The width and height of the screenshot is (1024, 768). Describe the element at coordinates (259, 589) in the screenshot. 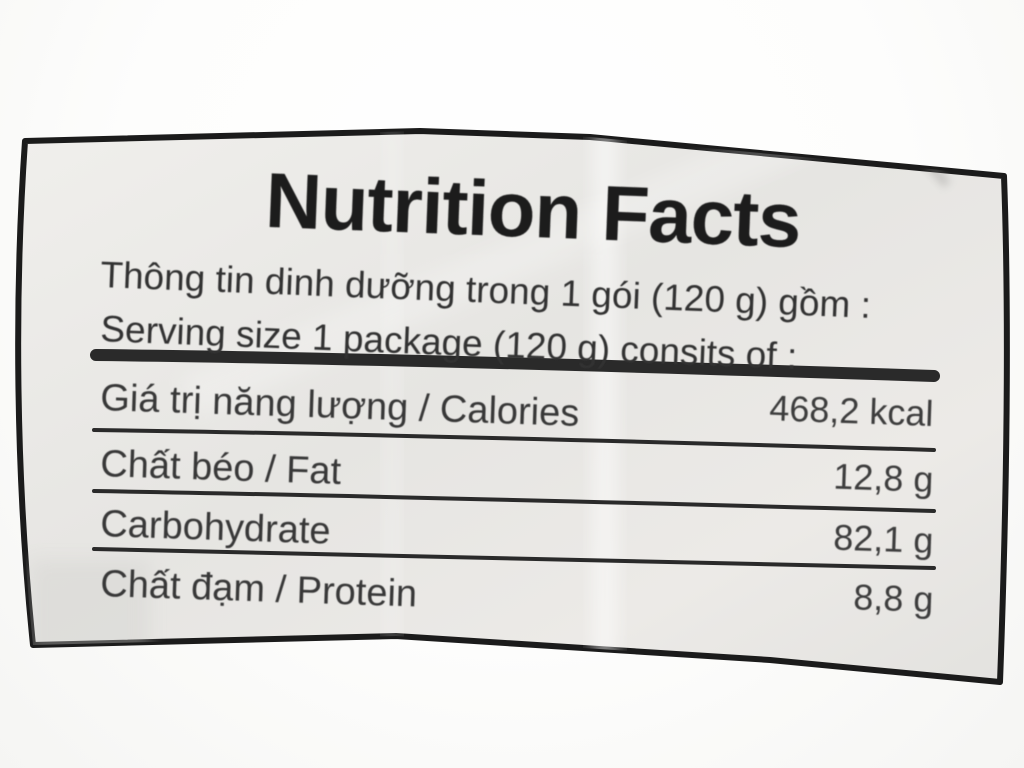

I see `row-name-protein: Chất đạm / Protein` at that location.